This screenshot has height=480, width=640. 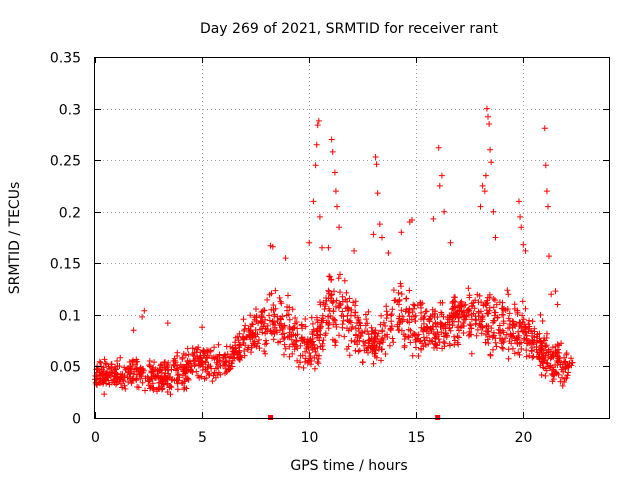 What do you see at coordinates (65, 265) in the screenshot?
I see `y-tick-label: 0.15` at bounding box center [65, 265].